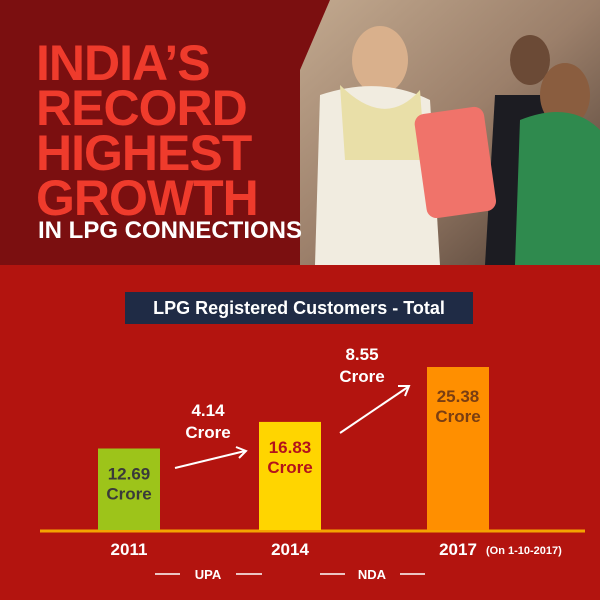 This screenshot has width=600, height=600. What do you see at coordinates (128, 484) in the screenshot?
I see `value-label: 12.69 Crore` at bounding box center [128, 484].